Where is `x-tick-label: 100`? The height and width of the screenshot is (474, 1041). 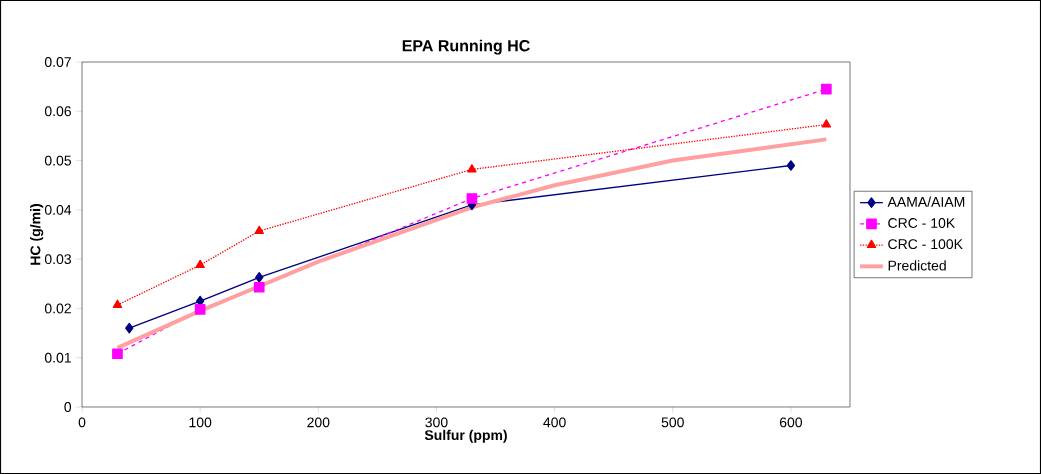
x-tick-label: 100 is located at coordinates (200, 422).